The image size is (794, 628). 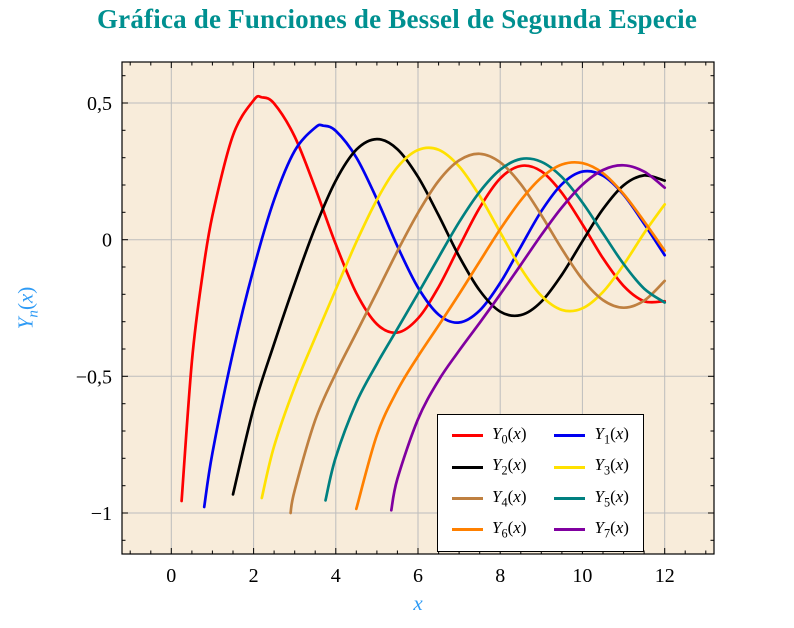 I want to click on legend-item-y0: Y0(x), so click(x=489, y=435).